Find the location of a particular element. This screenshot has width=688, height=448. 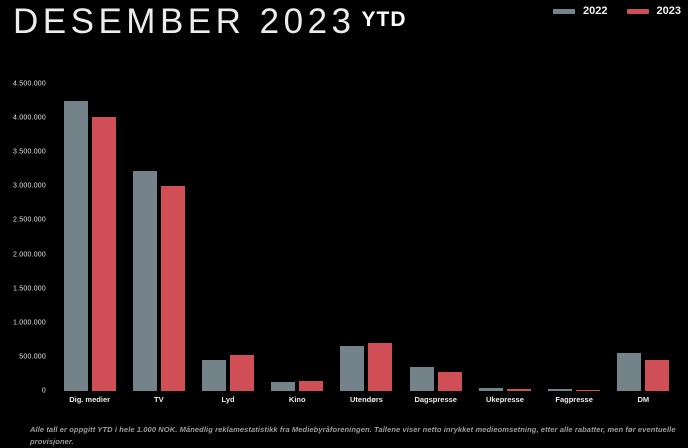

y-tick-label: 2.500.000 is located at coordinates (29, 220).